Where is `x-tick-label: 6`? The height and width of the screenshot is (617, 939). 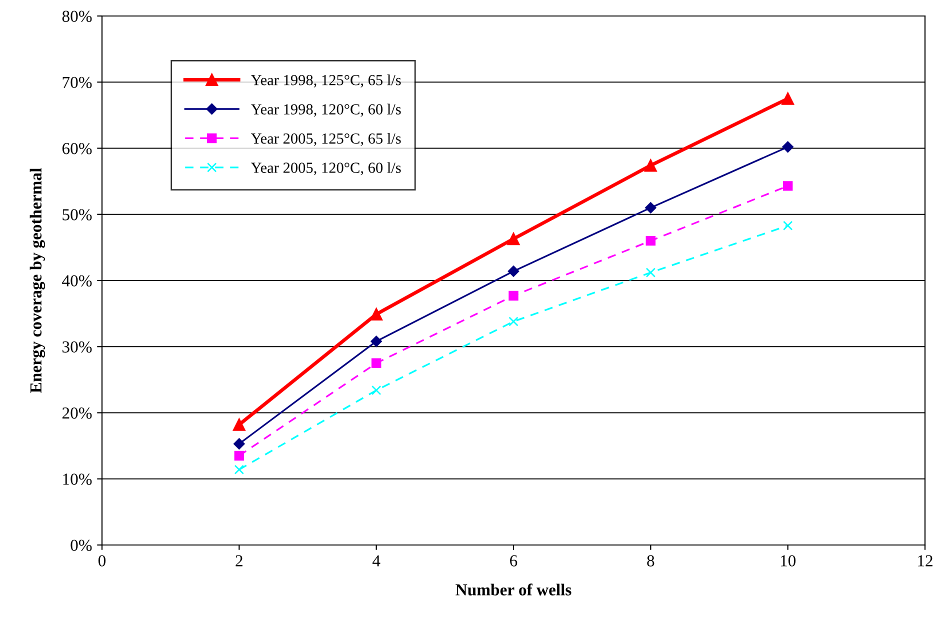
x-tick-label: 6 is located at coordinates (514, 560).